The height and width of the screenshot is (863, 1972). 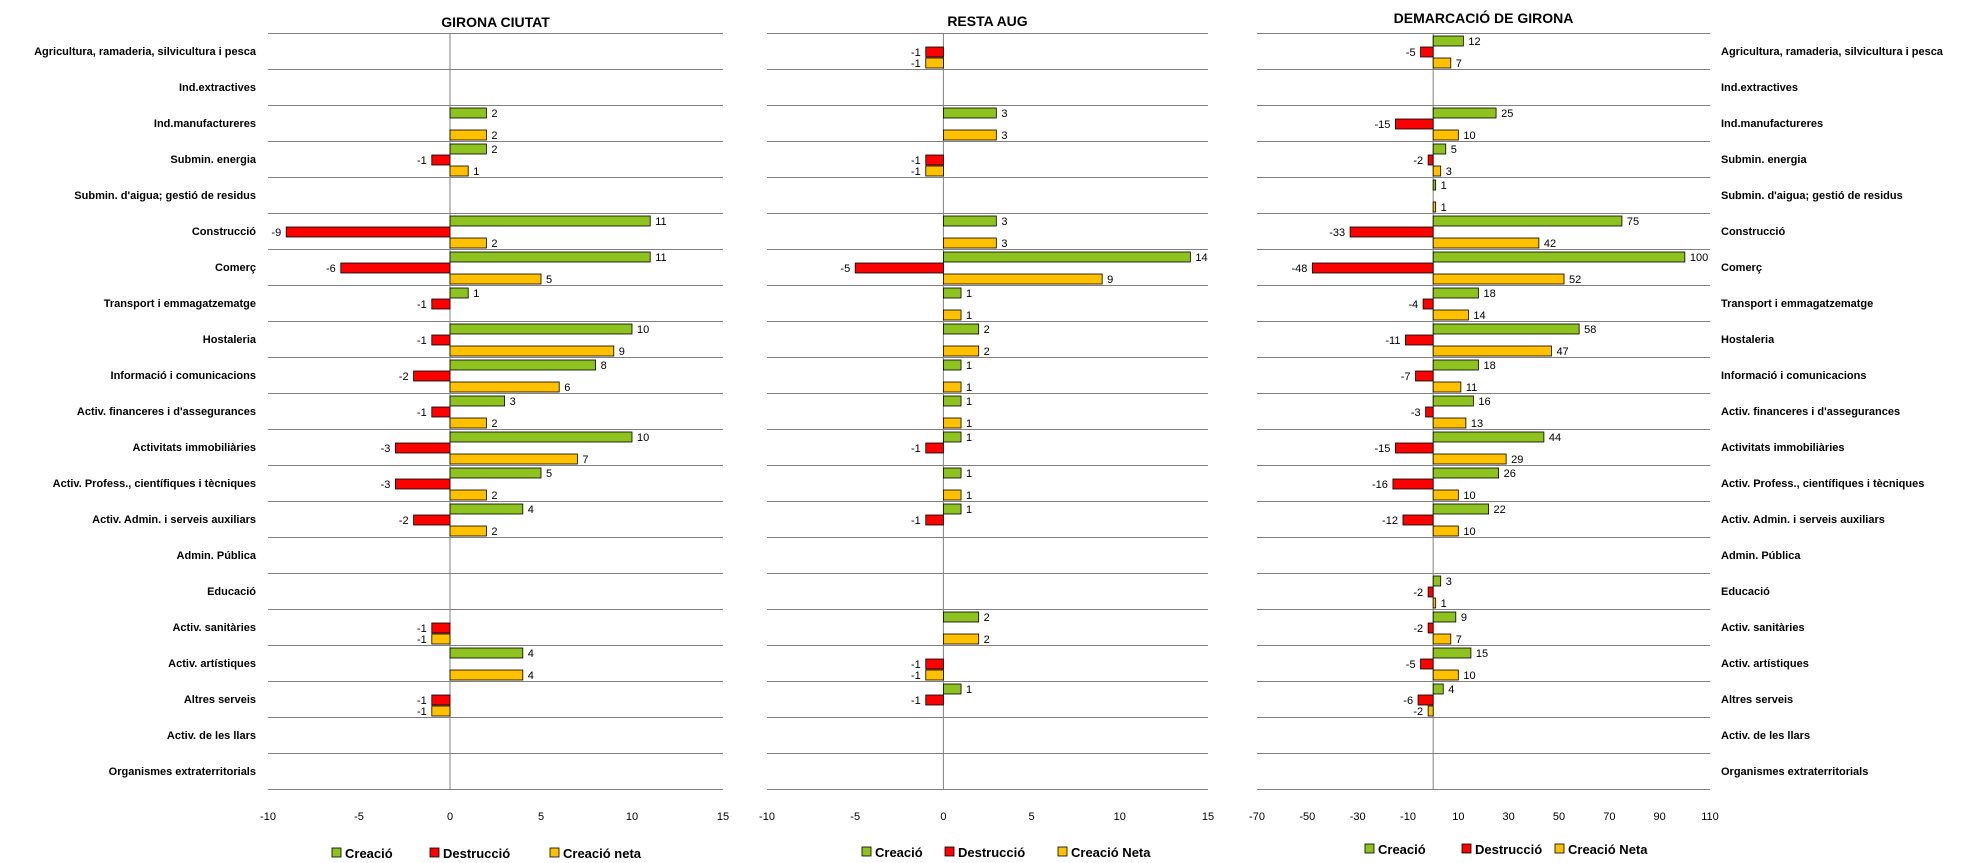 What do you see at coordinates (1479, 316) in the screenshot?
I see `data-label-creacio-neta: 14` at bounding box center [1479, 316].